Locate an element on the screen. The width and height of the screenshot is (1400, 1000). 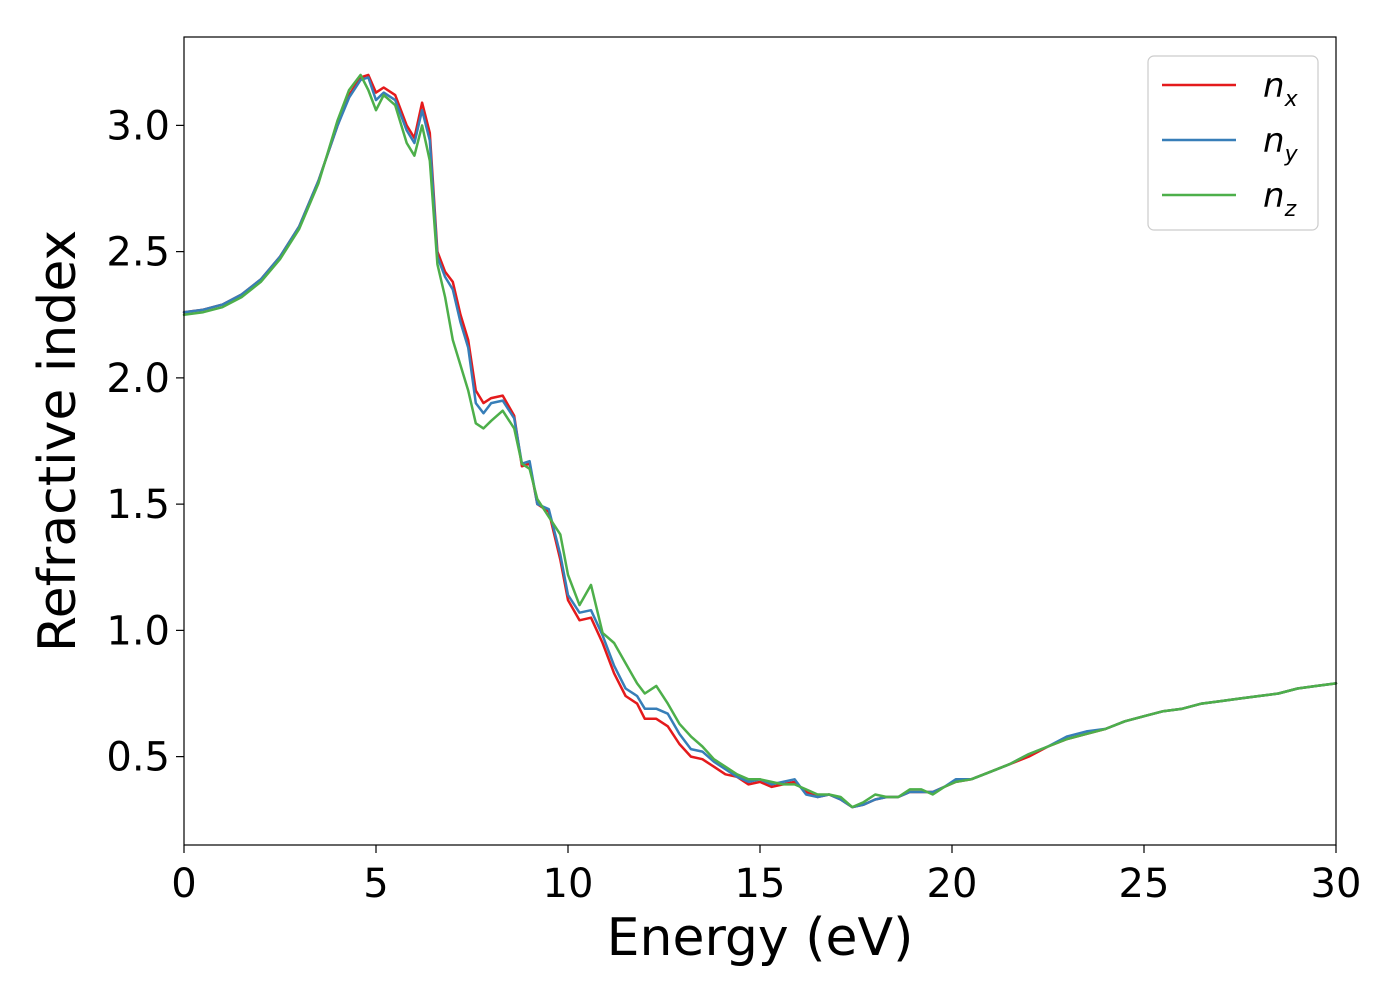
legend-label: ny is located at coordinates (1281, 144).